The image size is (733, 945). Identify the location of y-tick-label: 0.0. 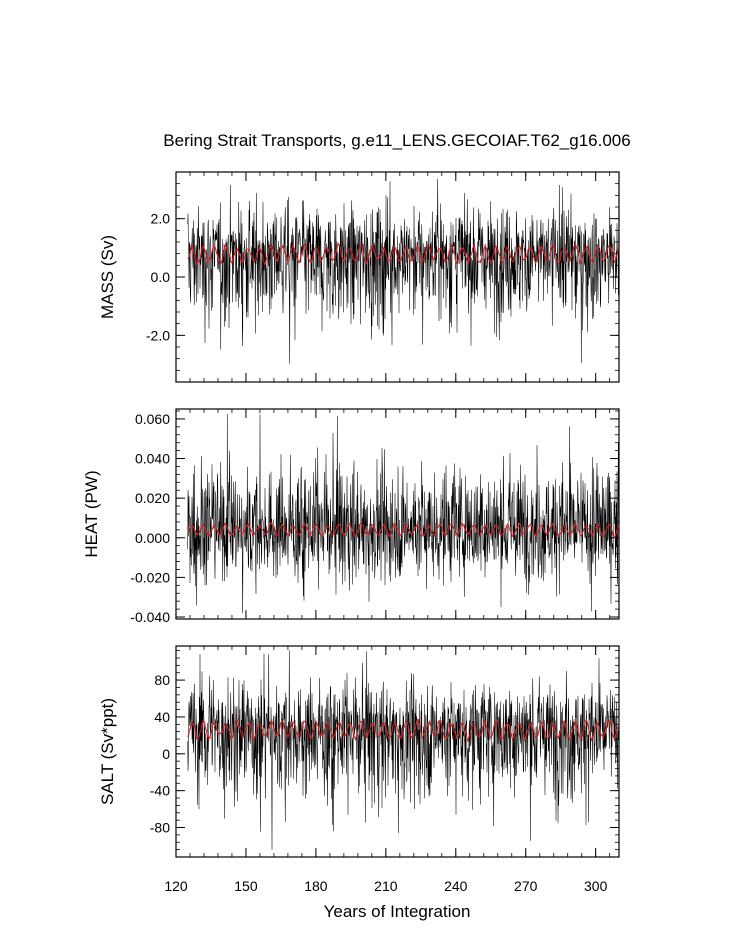
(161, 277).